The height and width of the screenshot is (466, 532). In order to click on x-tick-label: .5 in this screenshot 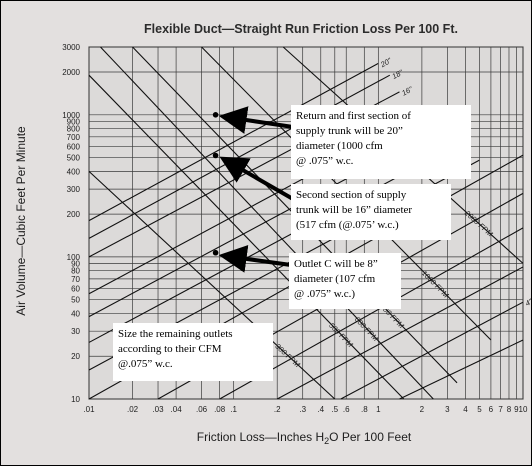, I will do `click(334, 409)`.